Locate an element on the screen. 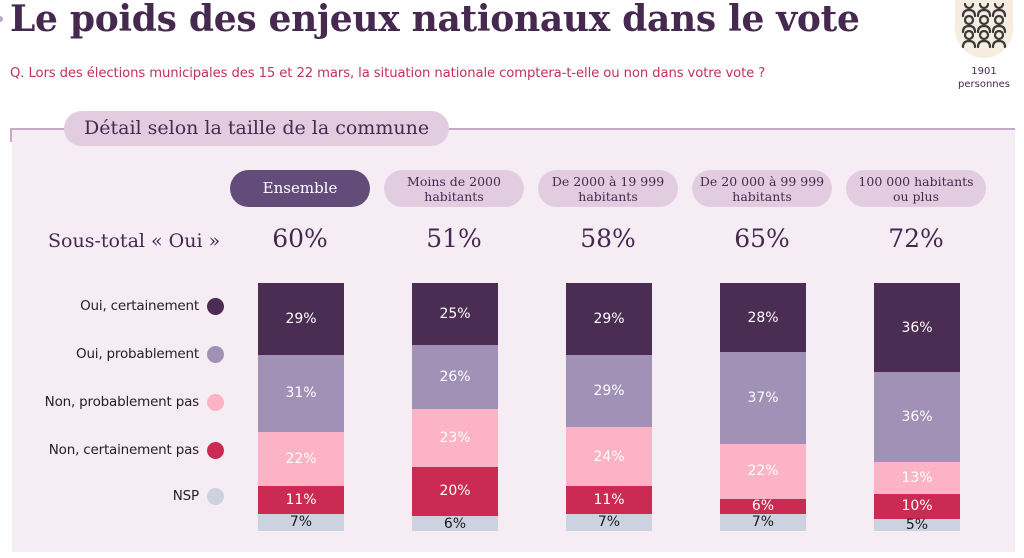 This screenshot has height=558, width=1024. legend-label: NSP is located at coordinates (185, 496).